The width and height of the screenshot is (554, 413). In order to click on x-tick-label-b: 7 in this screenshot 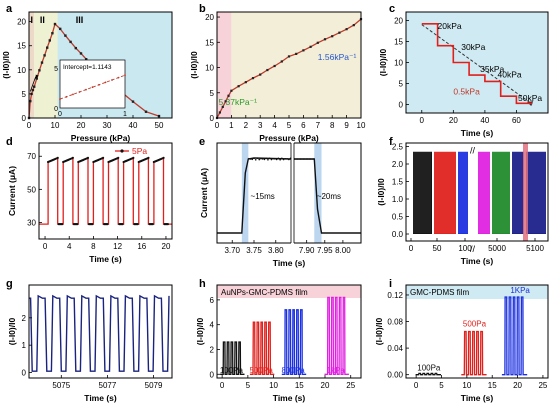, I will do `click(318, 125)`.